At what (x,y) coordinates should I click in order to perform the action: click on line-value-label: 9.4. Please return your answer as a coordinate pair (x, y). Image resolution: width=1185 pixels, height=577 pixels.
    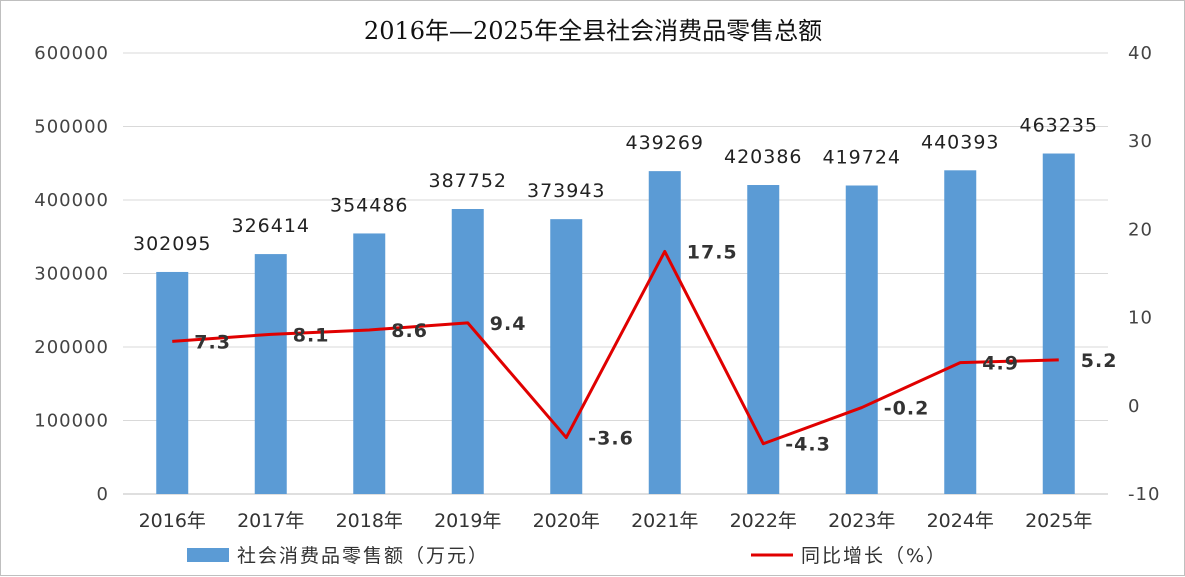
    Looking at the image, I should click on (508, 324).